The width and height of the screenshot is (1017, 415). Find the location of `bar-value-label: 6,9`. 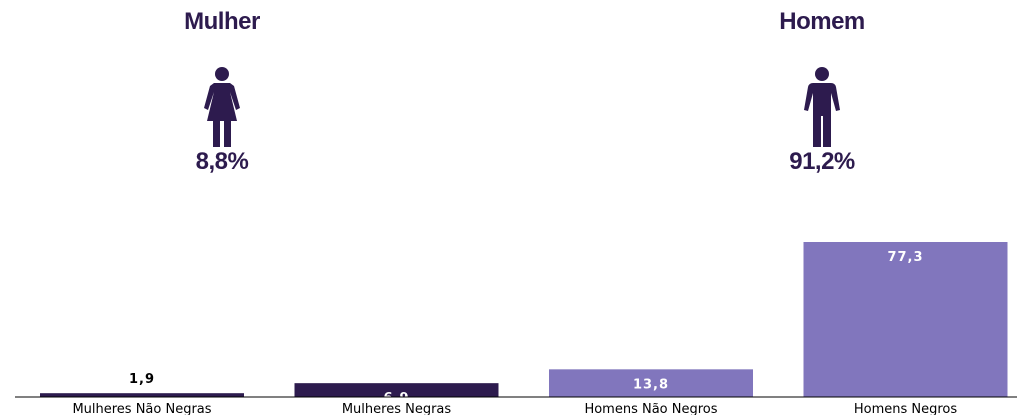

bar-value-label: 6,9 is located at coordinates (396, 398).